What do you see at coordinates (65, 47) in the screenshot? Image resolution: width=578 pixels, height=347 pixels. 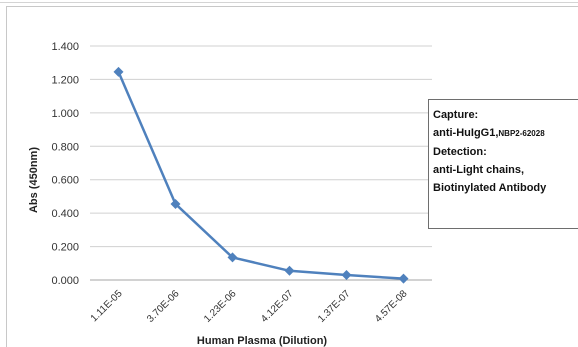 I see `y-tick-label: 1.400` at bounding box center [65, 47].